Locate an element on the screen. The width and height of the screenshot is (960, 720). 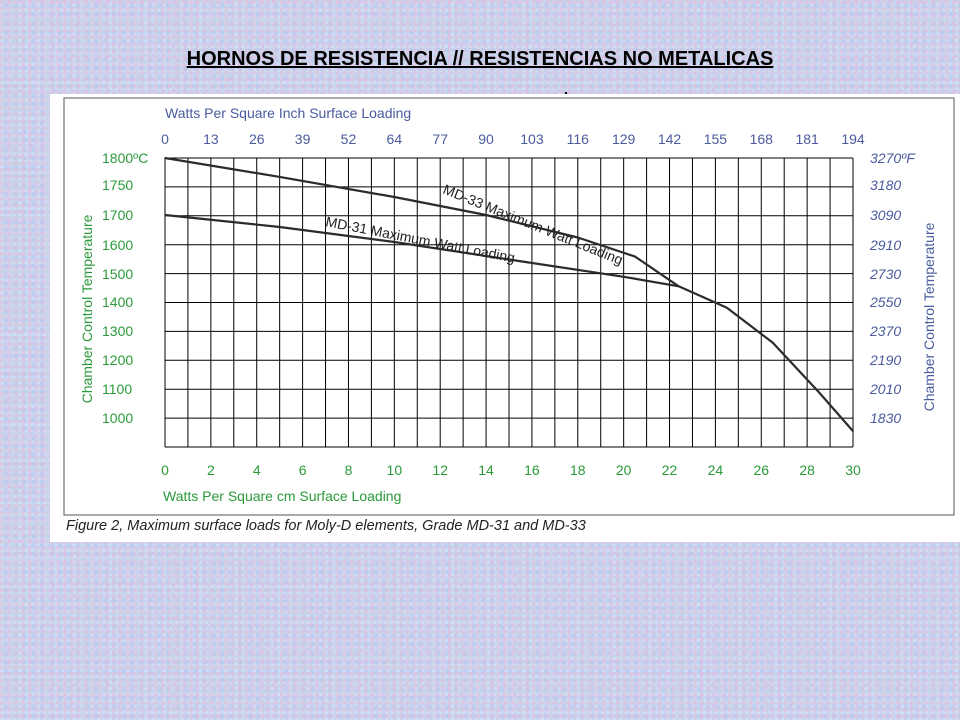
top-tick-label: 116 is located at coordinates (578, 139).